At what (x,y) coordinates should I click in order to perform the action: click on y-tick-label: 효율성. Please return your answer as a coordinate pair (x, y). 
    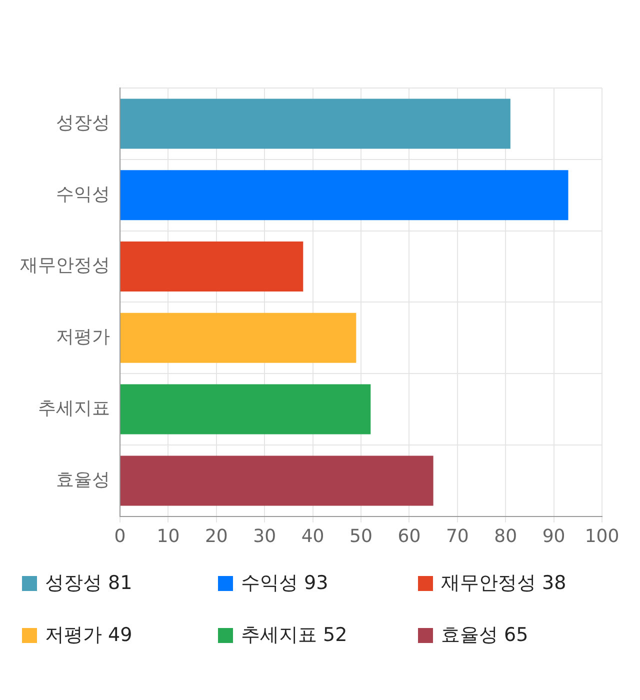
    Looking at the image, I should click on (83, 479).